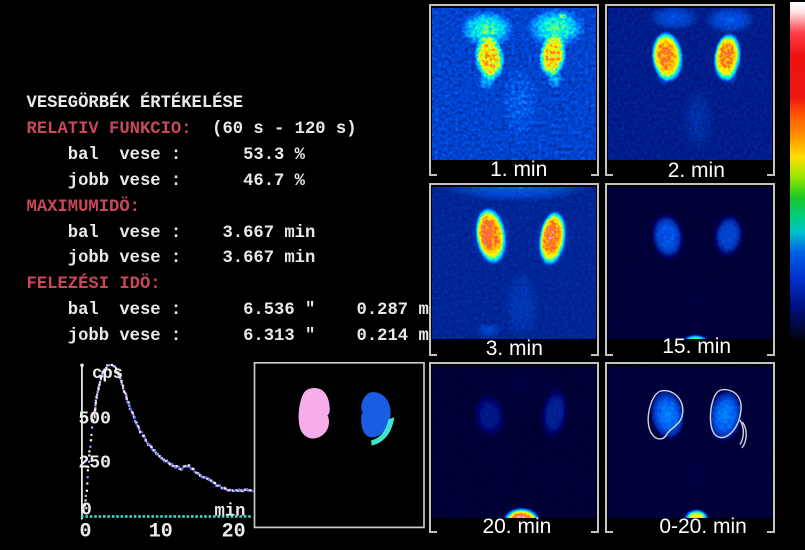 Image resolution: width=805 pixels, height=550 pixels. Describe the element at coordinates (230, 512) in the screenshot. I see `svg-text: min` at that location.